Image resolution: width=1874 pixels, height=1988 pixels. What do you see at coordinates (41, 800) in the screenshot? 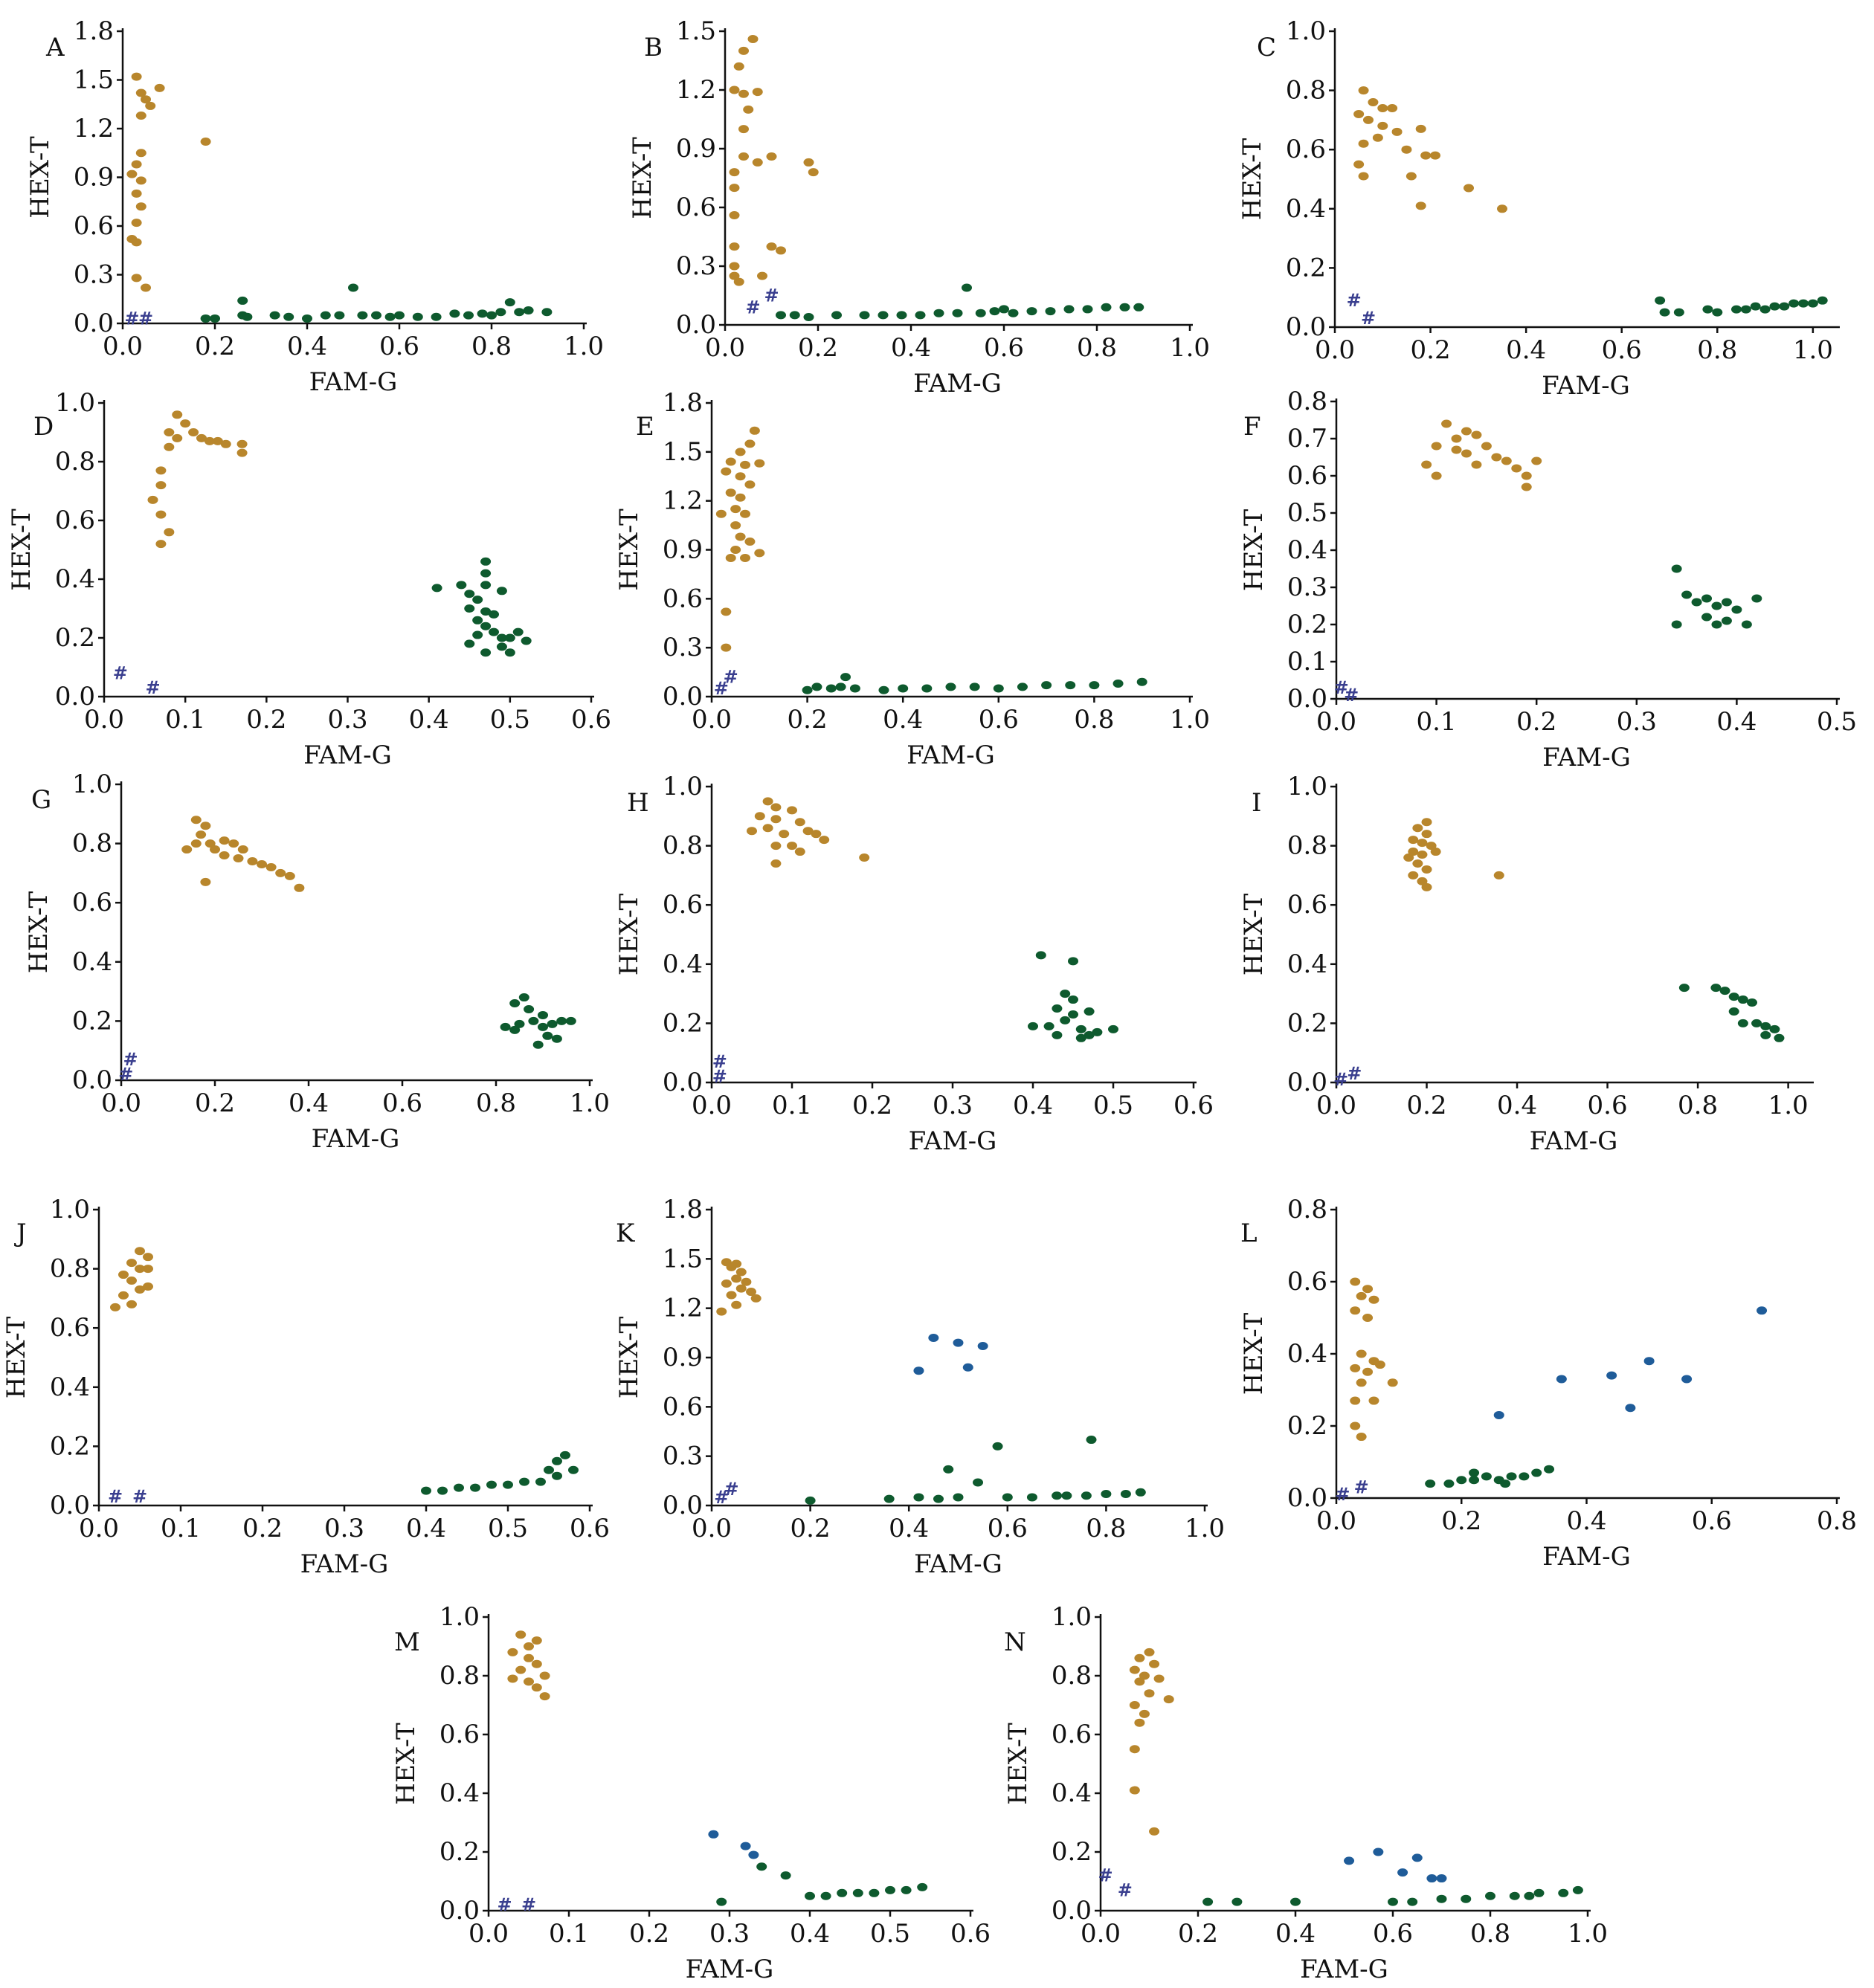
I see `panel-label: G` at bounding box center [41, 800].